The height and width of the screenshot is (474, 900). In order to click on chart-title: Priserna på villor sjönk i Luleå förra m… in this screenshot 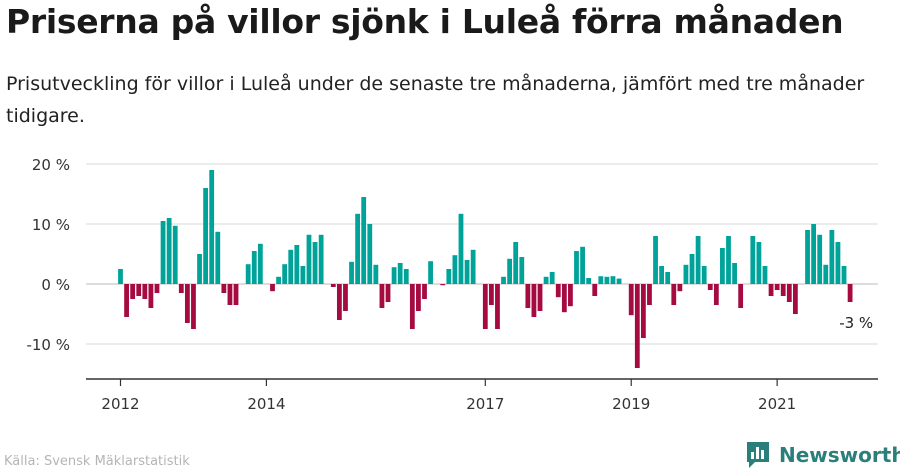, I will do `click(425, 21)`.